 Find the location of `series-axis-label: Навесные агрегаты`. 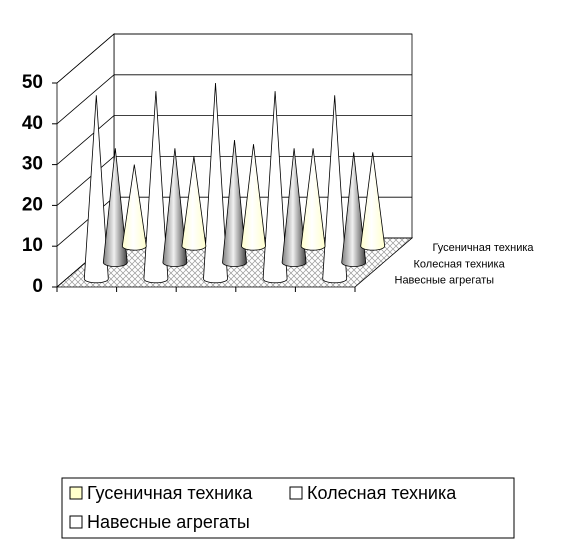

series-axis-label: Навесные агрегаты is located at coordinates (445, 281).